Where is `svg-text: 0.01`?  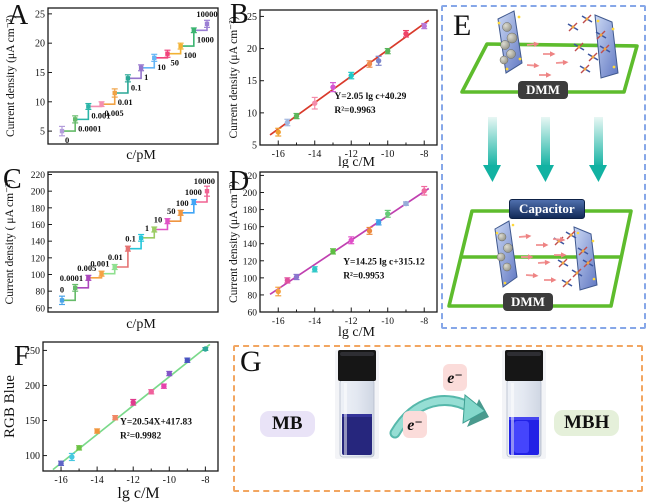 svg-text: 0.01 is located at coordinates (125, 102).